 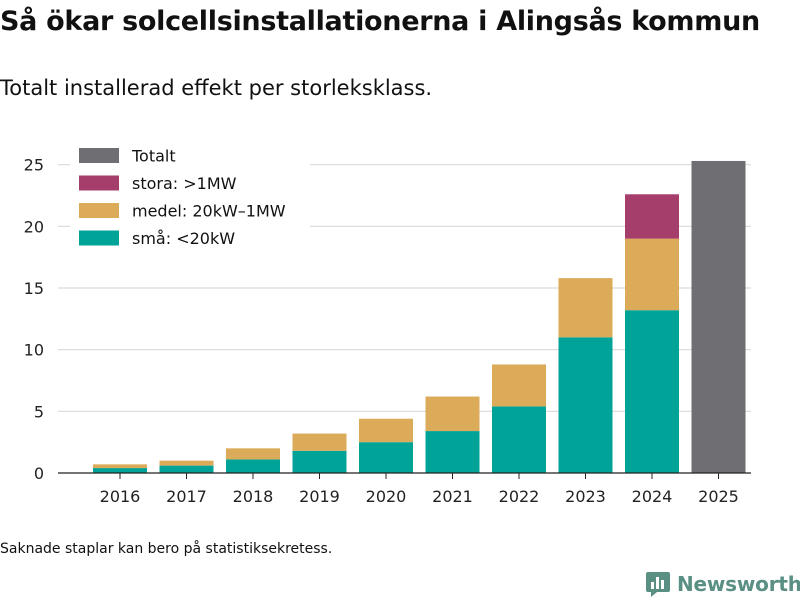 I want to click on legend-label-total: Totalt, so click(x=153, y=156).